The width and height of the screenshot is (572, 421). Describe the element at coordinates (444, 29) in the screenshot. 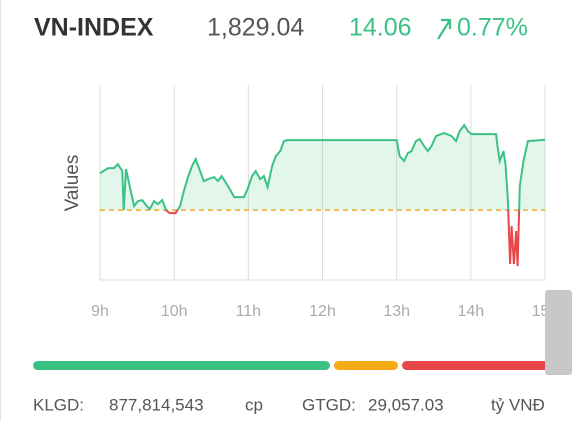

I see `up-arrow` at that location.